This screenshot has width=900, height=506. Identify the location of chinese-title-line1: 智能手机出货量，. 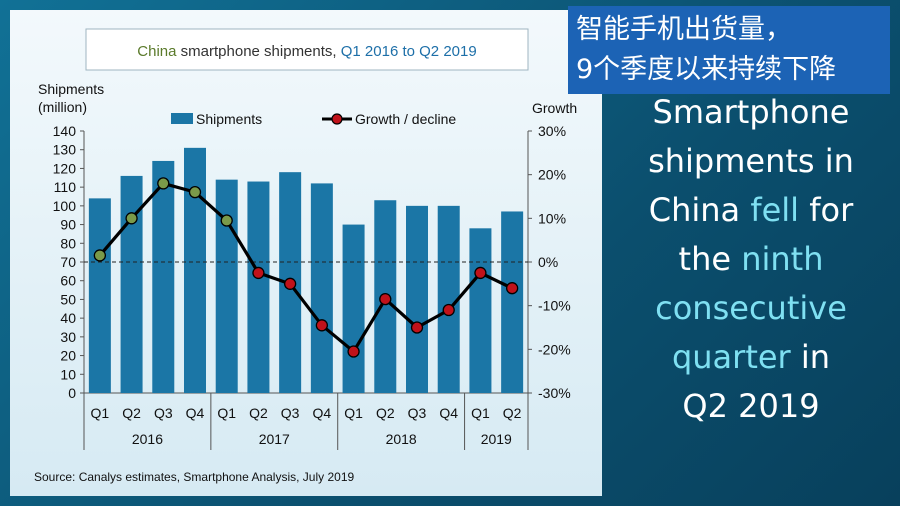
(684, 29).